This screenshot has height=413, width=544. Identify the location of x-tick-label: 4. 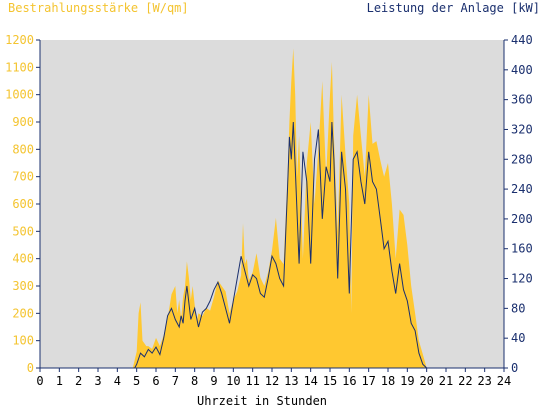
(117, 381).